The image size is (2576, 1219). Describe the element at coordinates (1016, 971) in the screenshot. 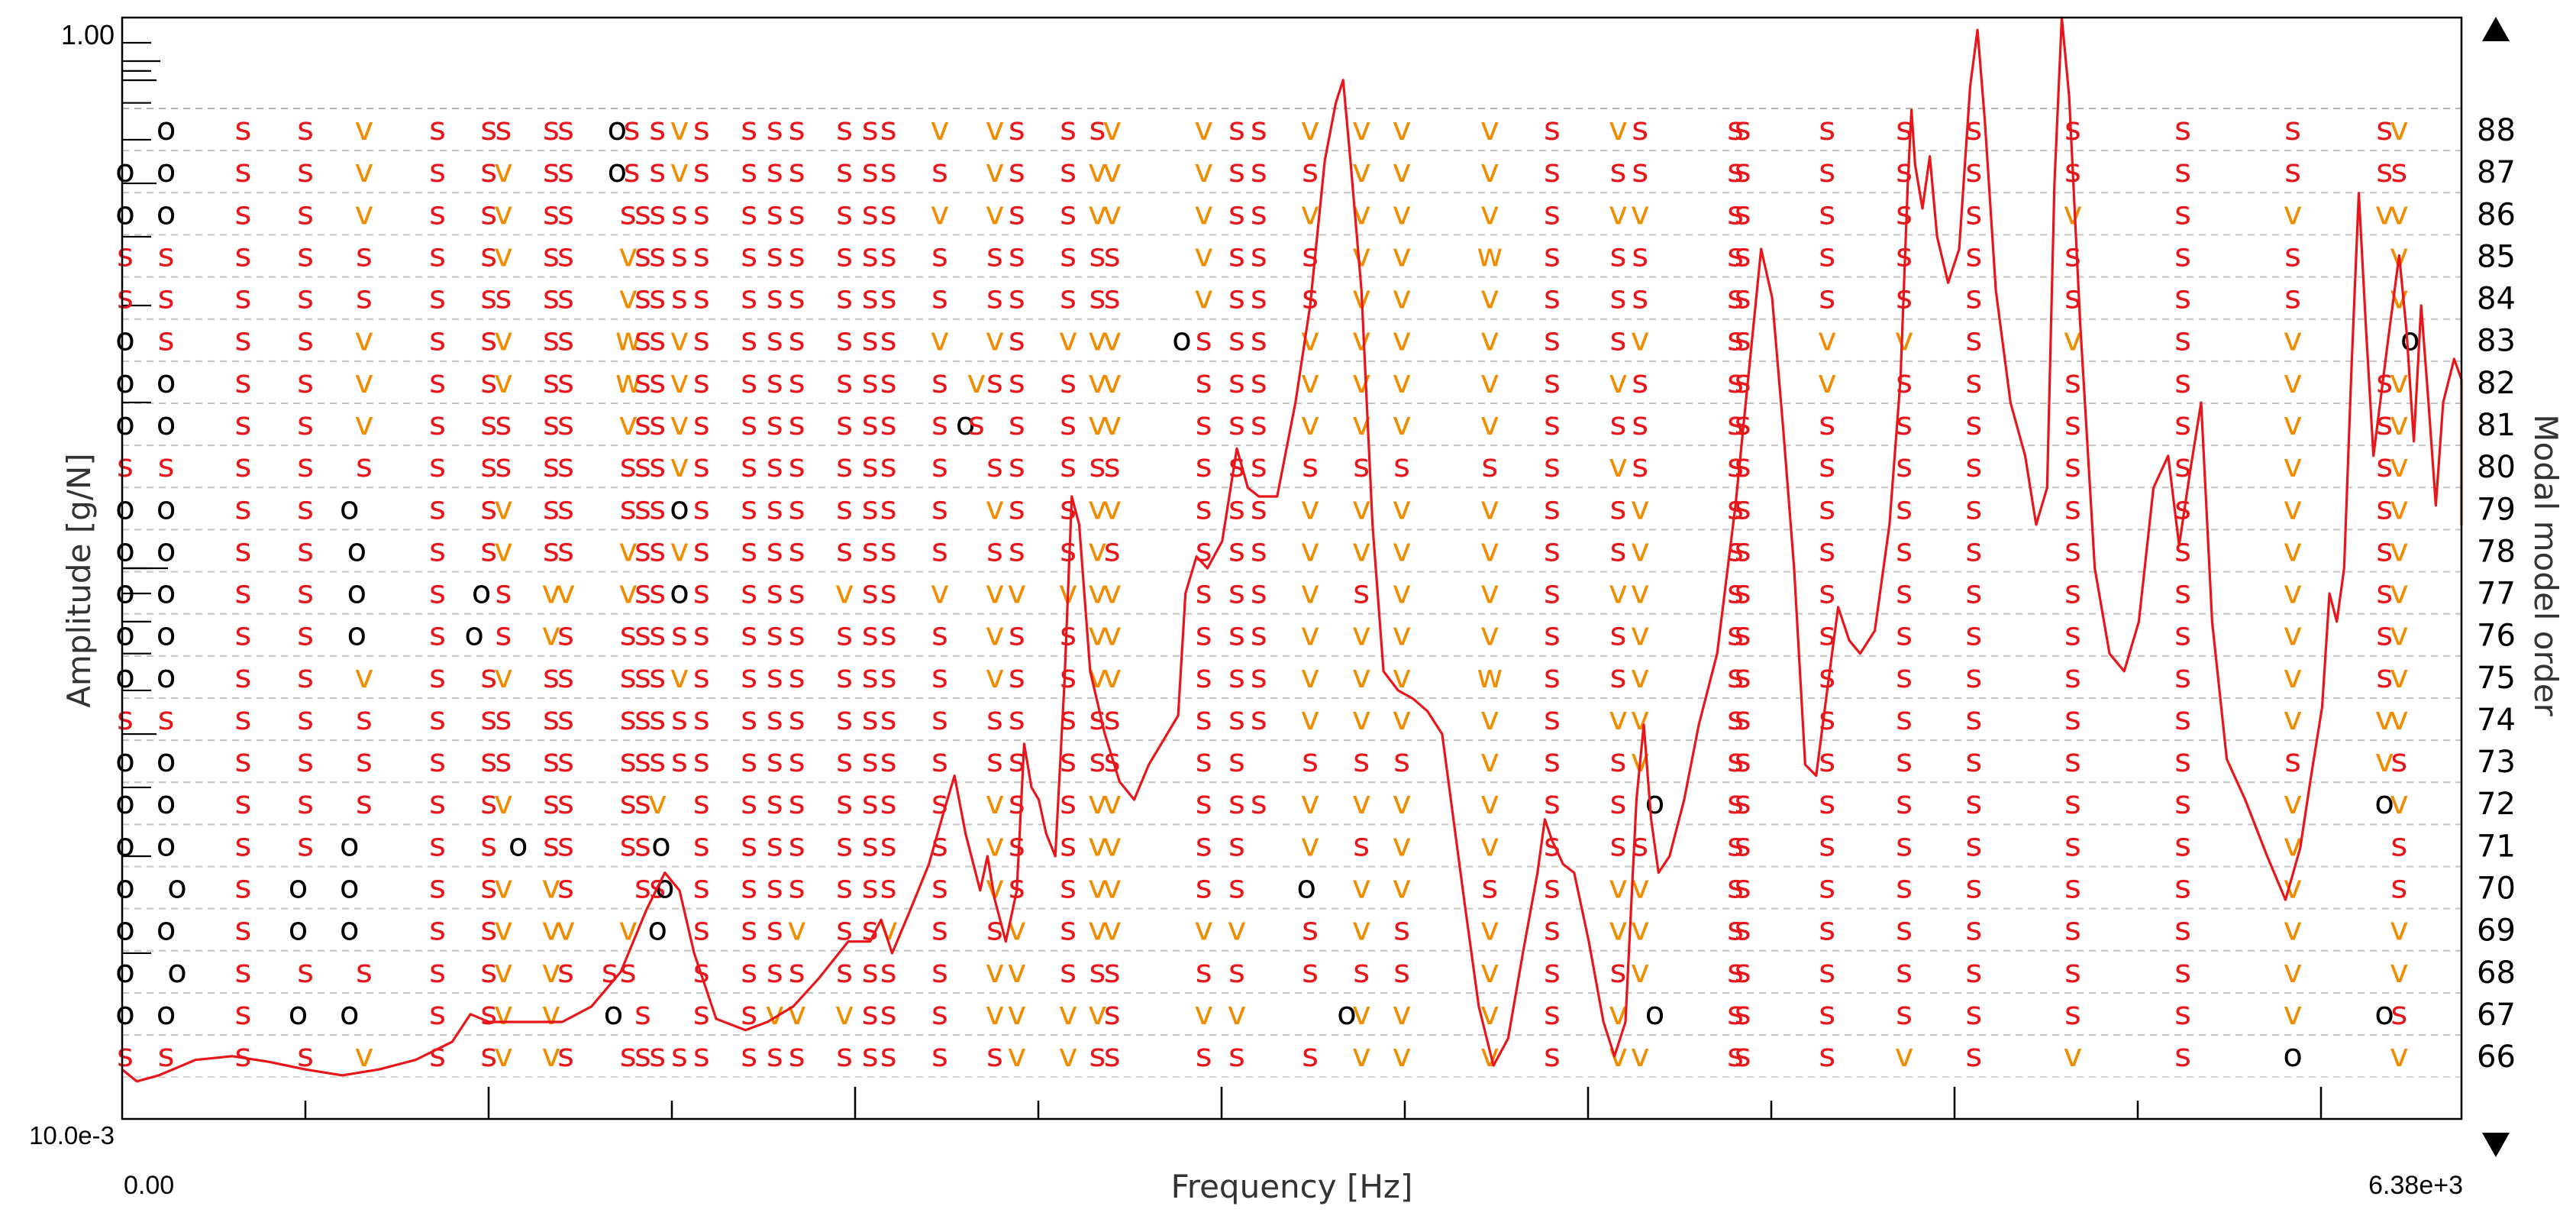

I see `marker-v-order-68: v` at that location.